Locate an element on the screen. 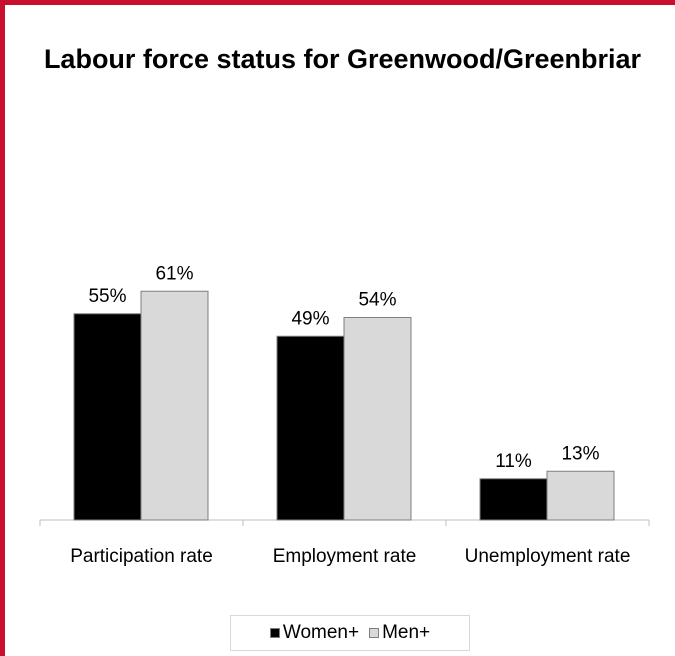 The image size is (675, 656). legend-item-men: Men+ is located at coordinates (399, 633).